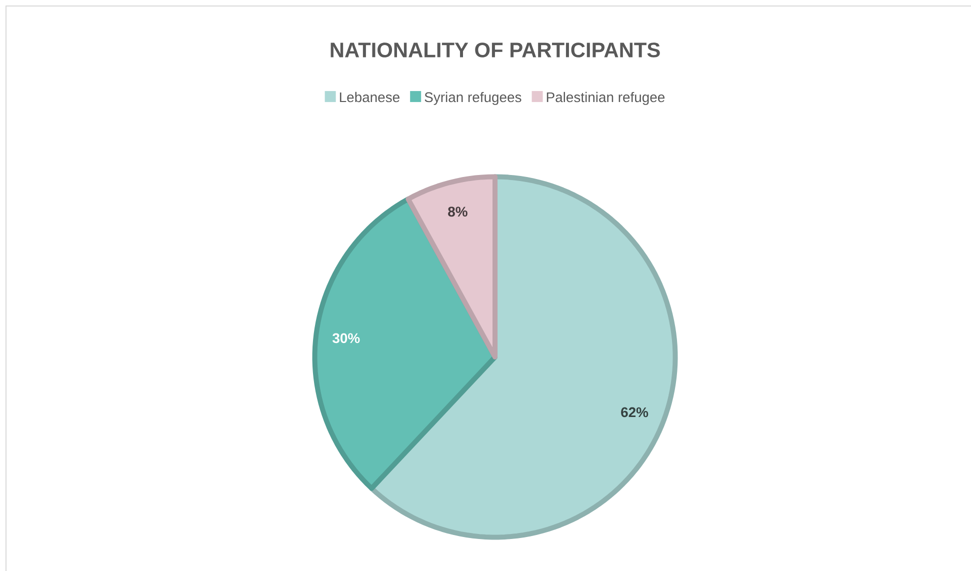  I want to click on data-label: 30%, so click(346, 338).